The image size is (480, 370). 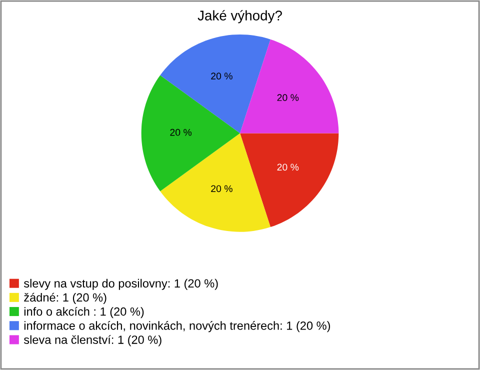 What do you see at coordinates (65, 298) in the screenshot?
I see `legend-label: žádné: 1 (20 %)` at bounding box center [65, 298].